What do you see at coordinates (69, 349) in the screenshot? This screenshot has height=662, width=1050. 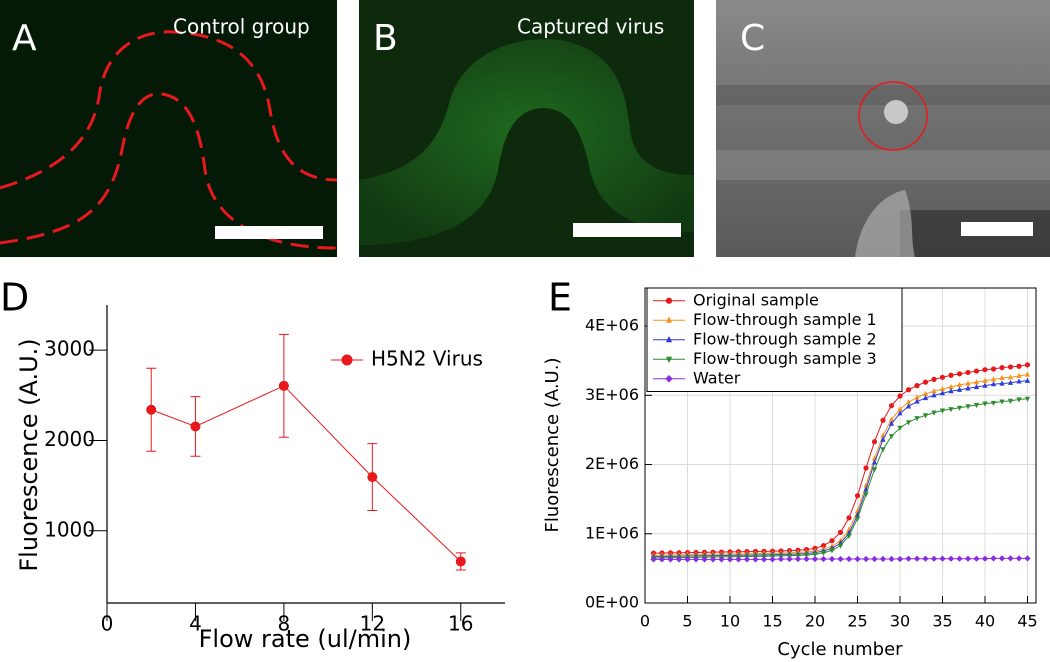 I see `y-tick-label: 3000` at bounding box center [69, 349].